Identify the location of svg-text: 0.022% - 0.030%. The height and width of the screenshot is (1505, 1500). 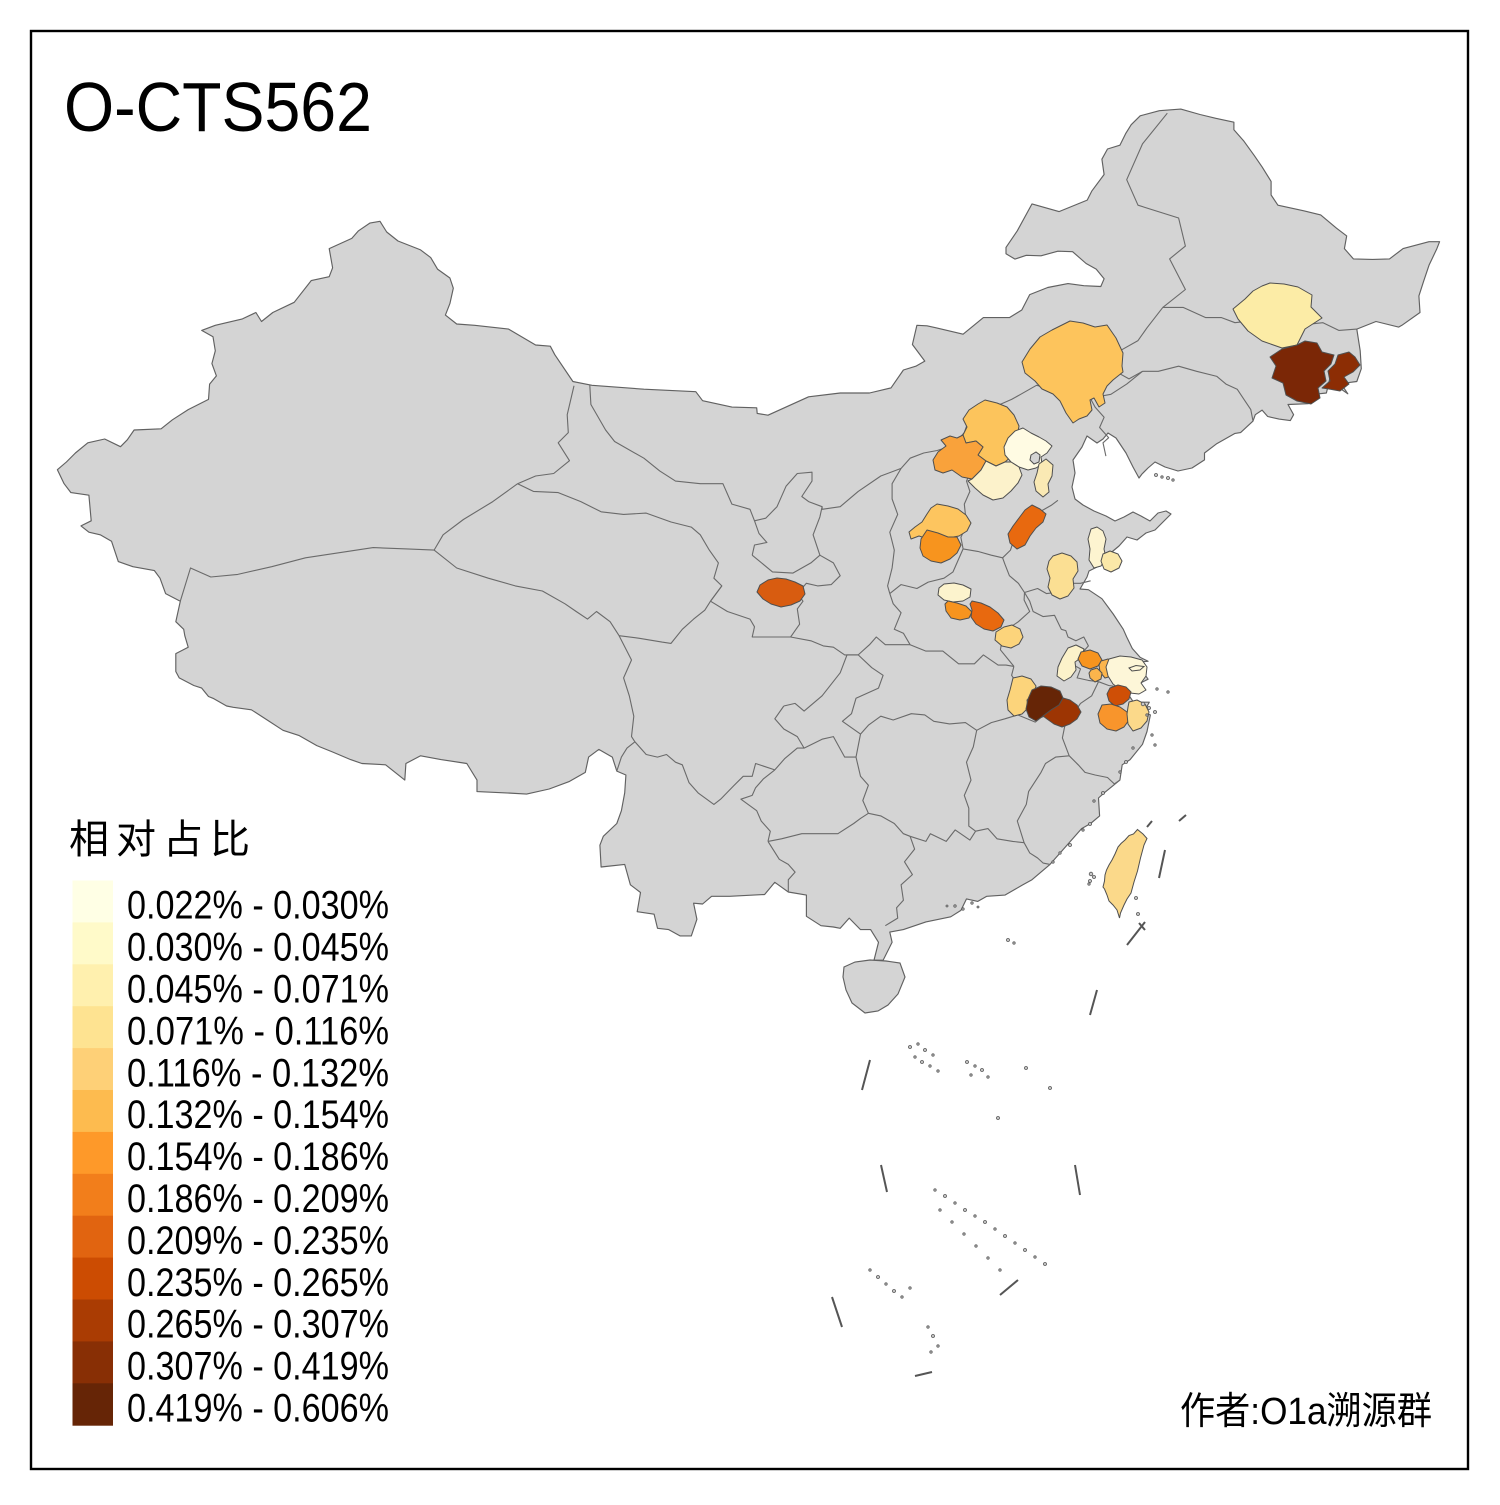
(258, 906).